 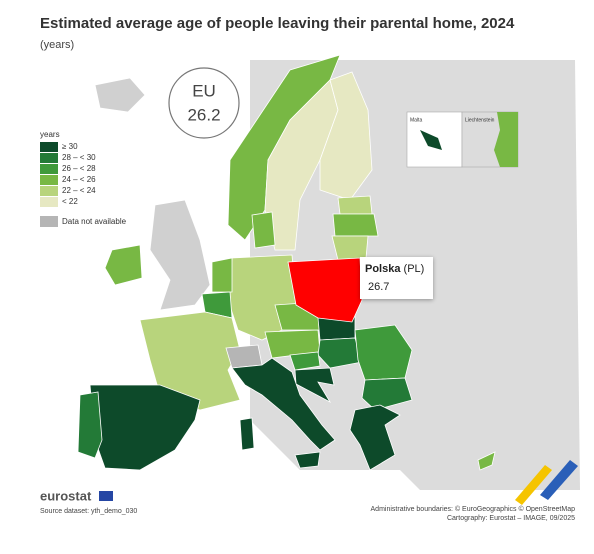 What do you see at coordinates (416, 120) in the screenshot?
I see `inset-malta-label: Malta` at bounding box center [416, 120].